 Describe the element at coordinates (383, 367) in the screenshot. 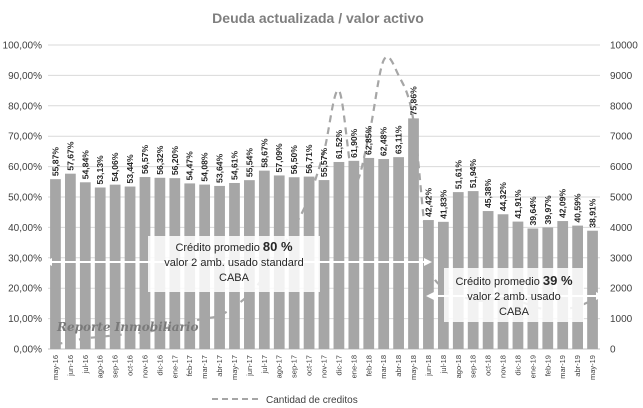

I see `x-category-label: mar-18` at that location.